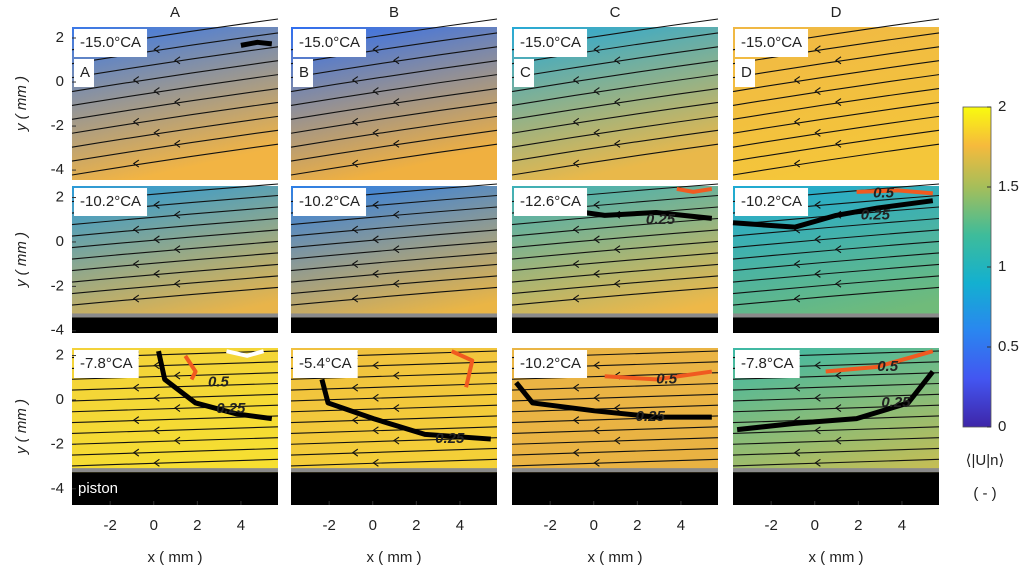 Image resolution: width=1024 pixels, height=576 pixels. I want to click on crank-angle-label: -12.6°CA, so click(550, 201).